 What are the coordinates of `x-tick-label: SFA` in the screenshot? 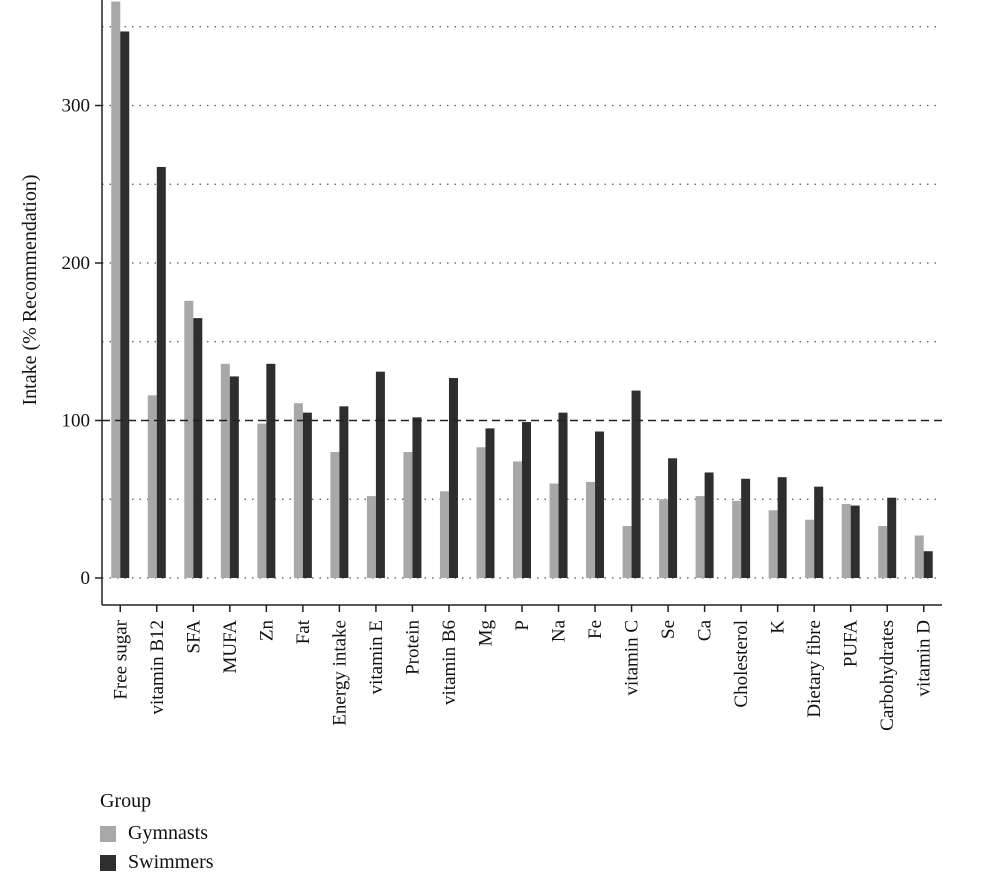 It's located at (193, 637).